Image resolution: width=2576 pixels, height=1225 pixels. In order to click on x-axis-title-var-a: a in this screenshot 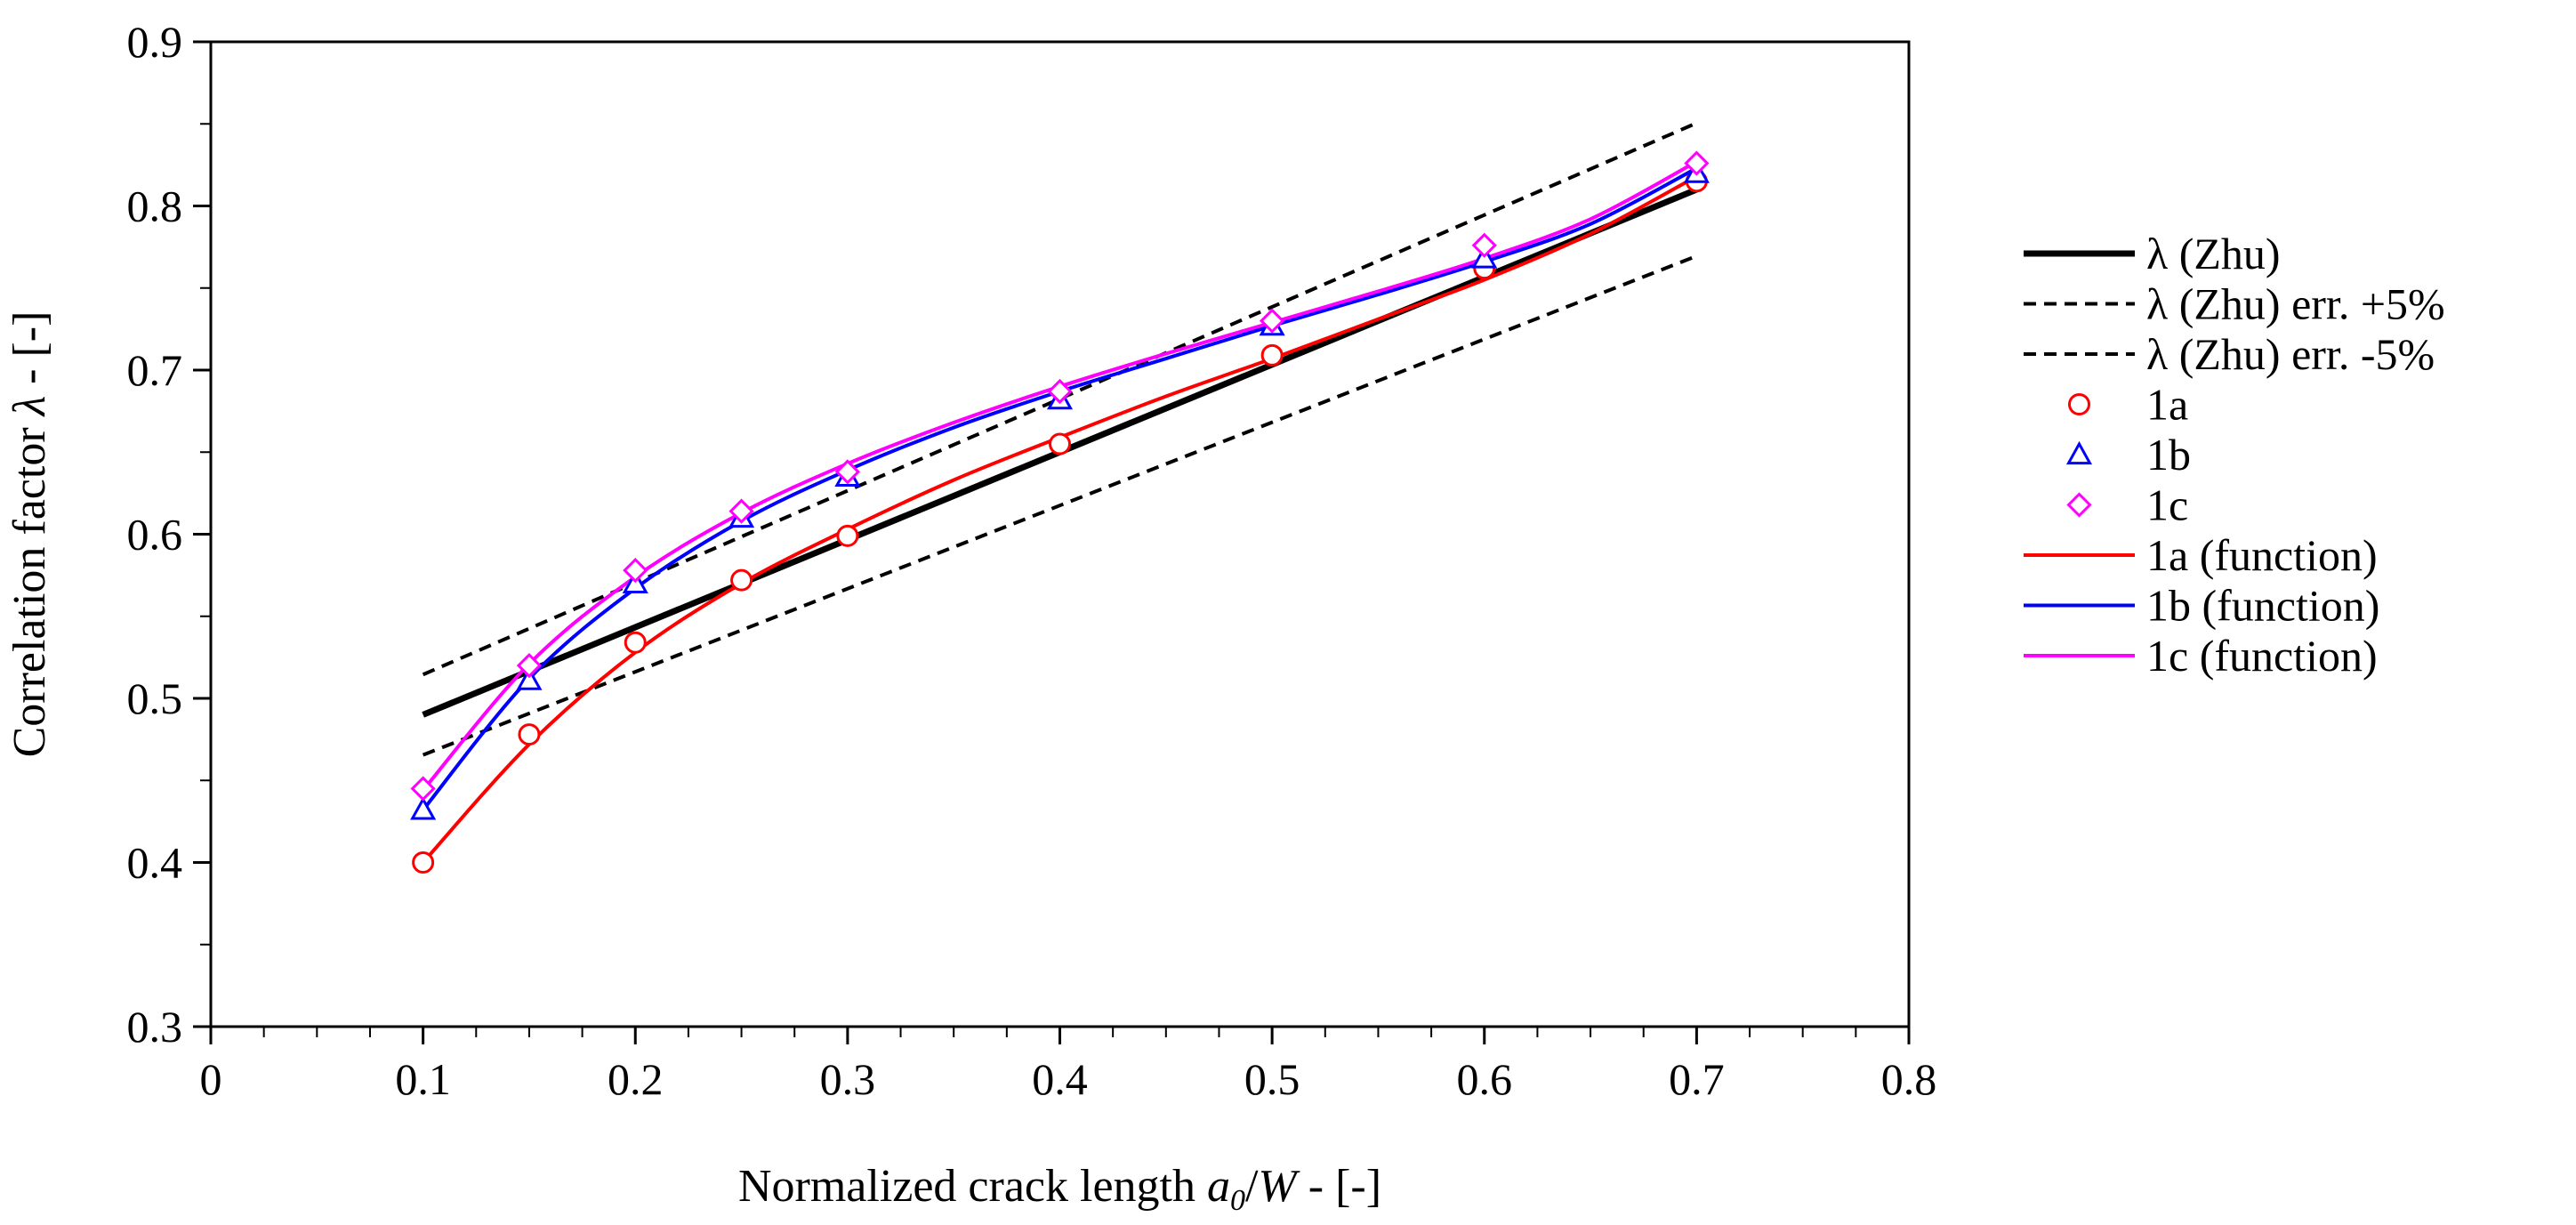, I will do `click(1218, 1186)`.